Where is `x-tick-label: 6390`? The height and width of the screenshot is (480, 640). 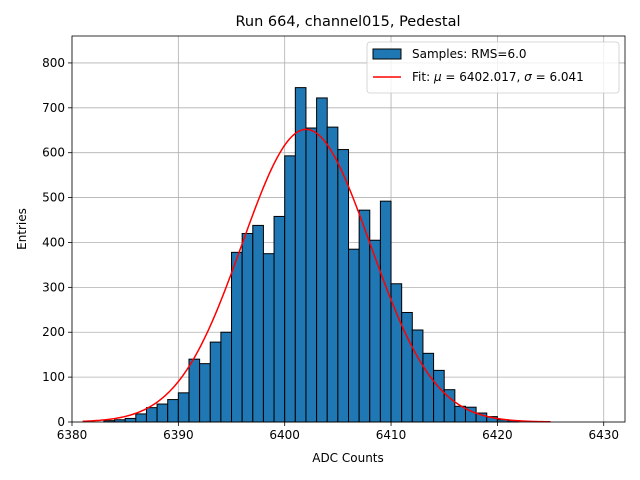
x-tick-label: 6390 is located at coordinates (178, 435).